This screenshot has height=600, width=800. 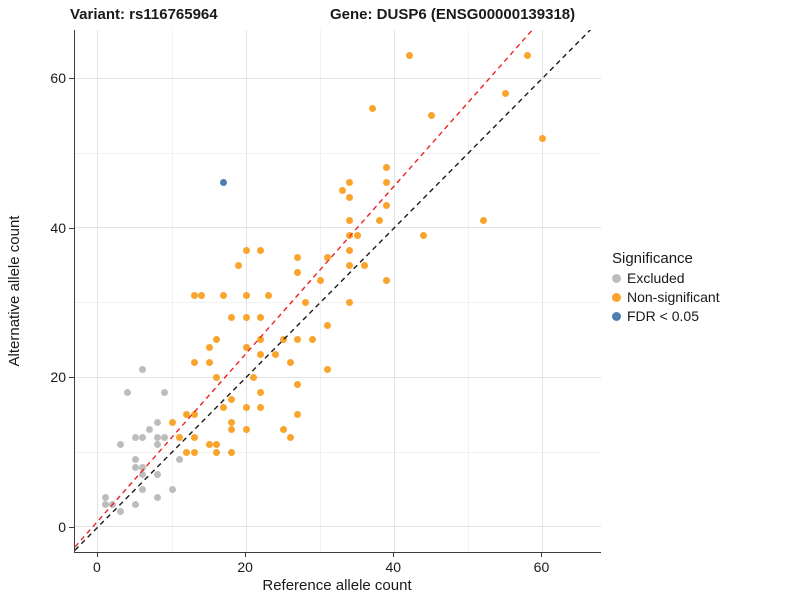 What do you see at coordinates (337, 585) in the screenshot?
I see `x-axis-title: Reference allele count` at bounding box center [337, 585].